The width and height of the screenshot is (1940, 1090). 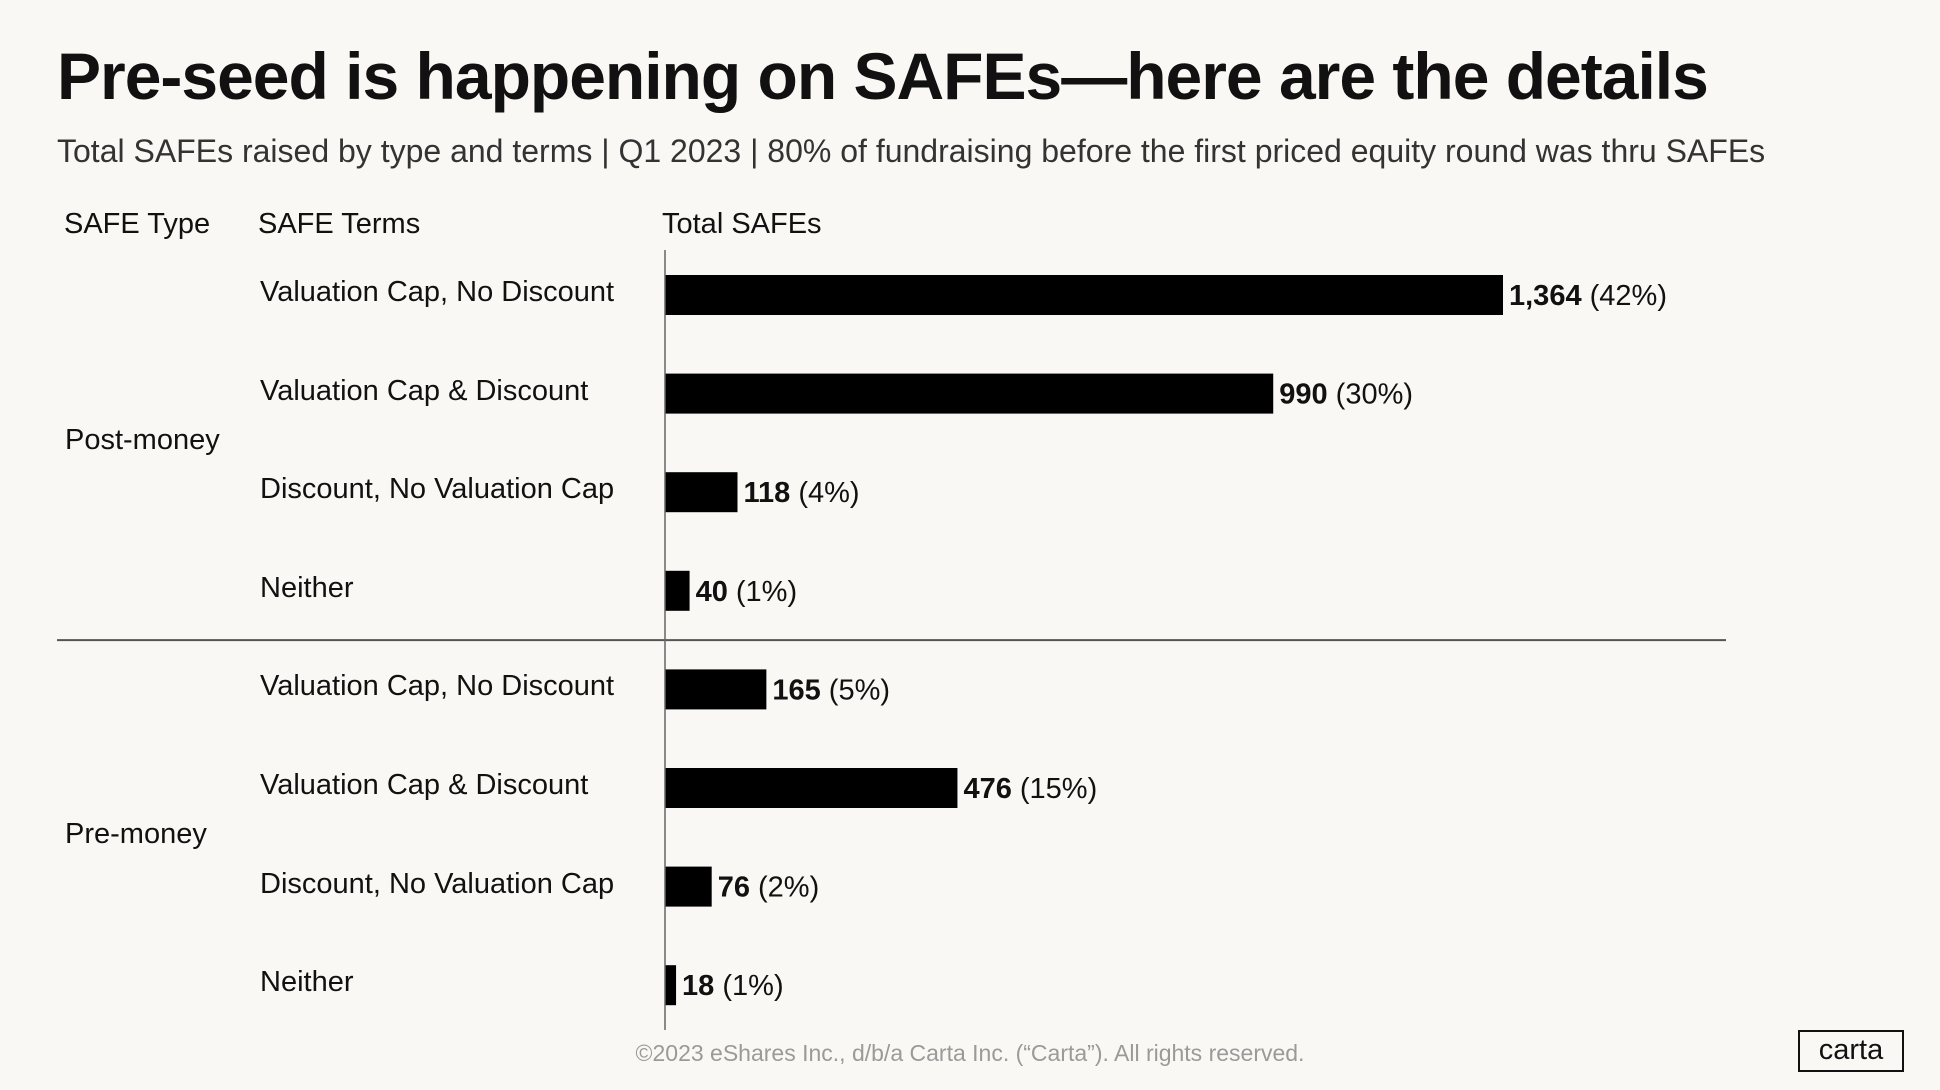 I want to click on data-label: 18 (1%), so click(x=733, y=986).